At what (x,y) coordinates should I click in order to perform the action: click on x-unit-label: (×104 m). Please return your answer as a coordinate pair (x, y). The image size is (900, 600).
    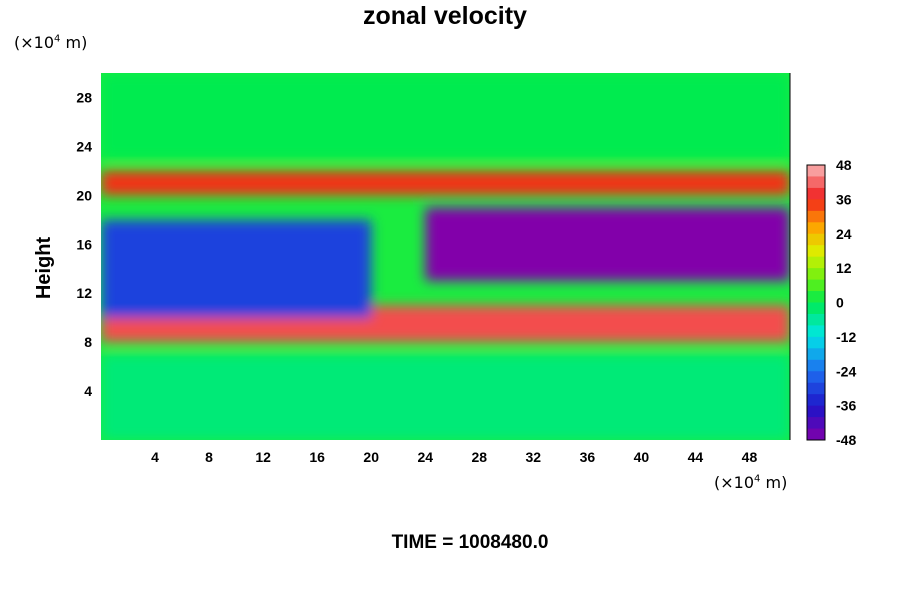
    Looking at the image, I should click on (751, 482).